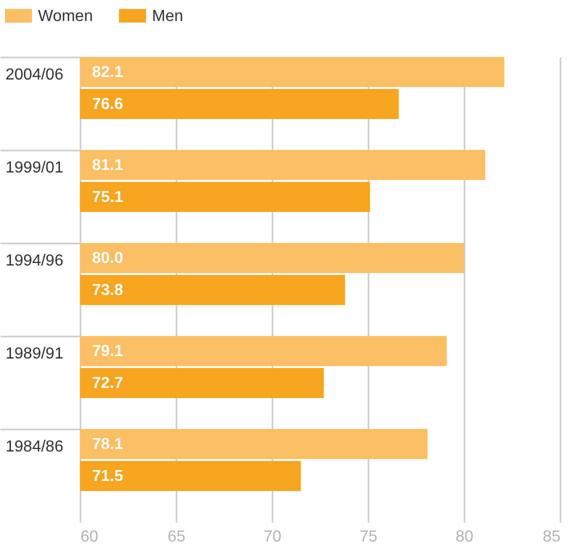 Image resolution: width=569 pixels, height=550 pixels. I want to click on data-label: 73.8, so click(108, 290).